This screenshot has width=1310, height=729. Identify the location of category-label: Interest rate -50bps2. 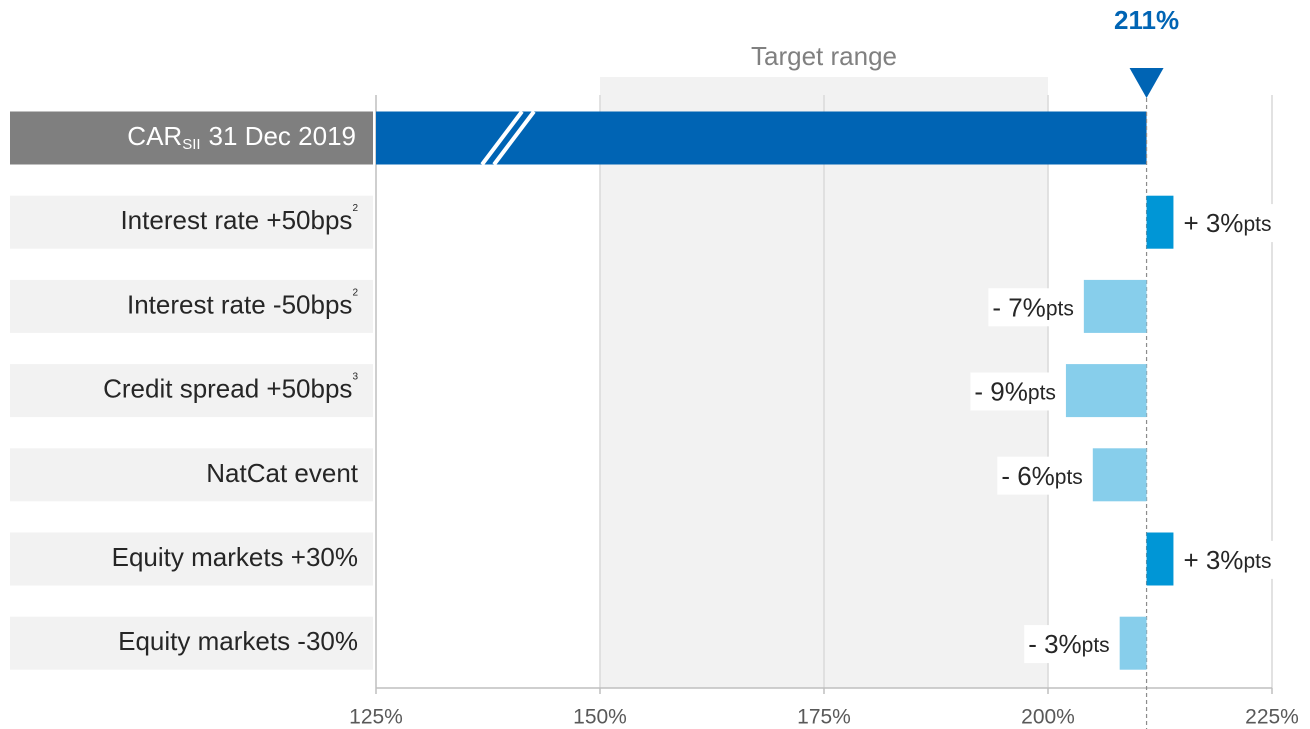
(242, 303).